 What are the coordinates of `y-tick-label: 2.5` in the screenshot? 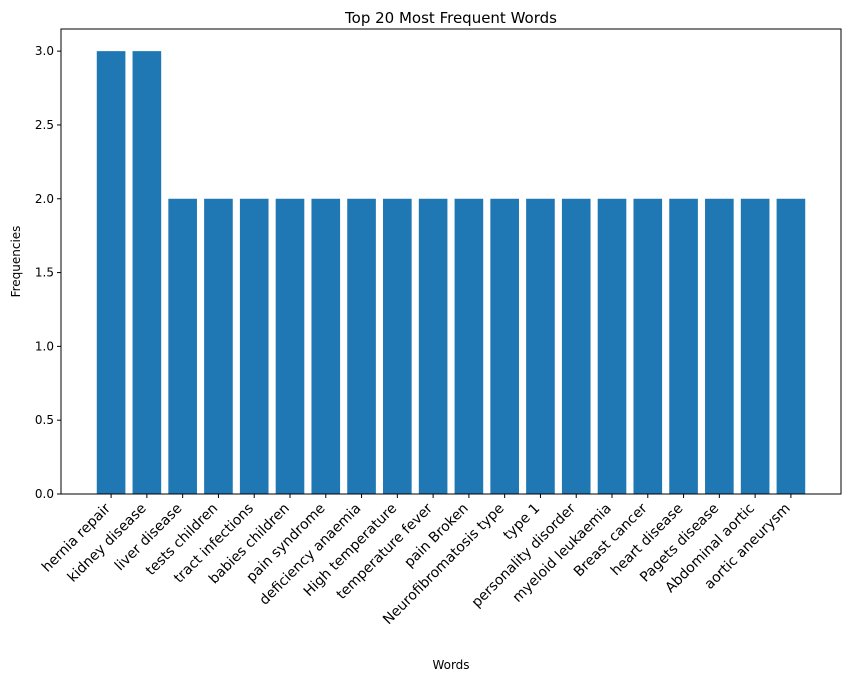 It's located at (44, 125).